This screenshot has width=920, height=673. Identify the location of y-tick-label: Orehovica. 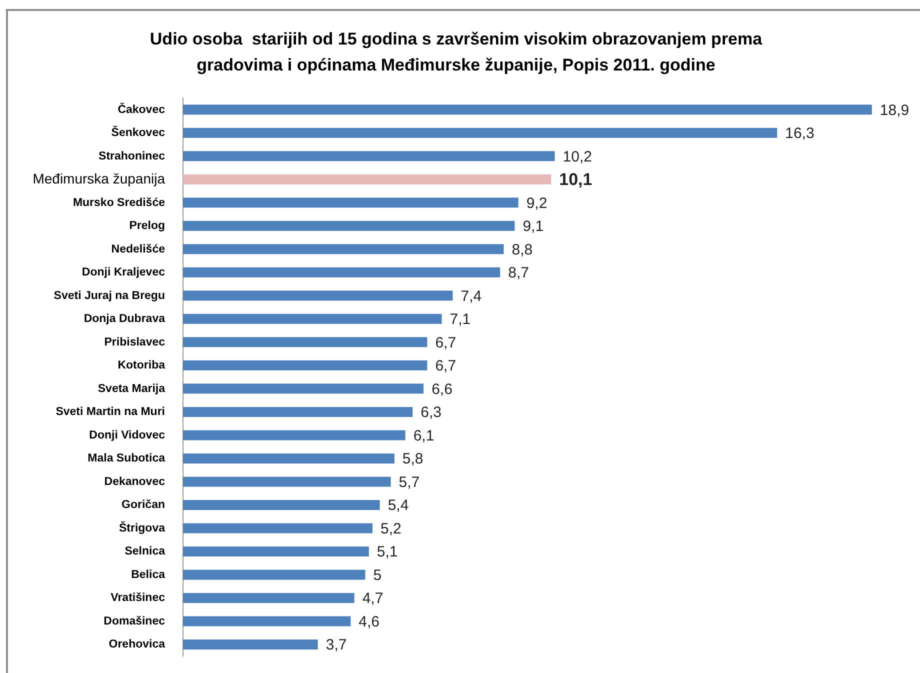
(137, 644).